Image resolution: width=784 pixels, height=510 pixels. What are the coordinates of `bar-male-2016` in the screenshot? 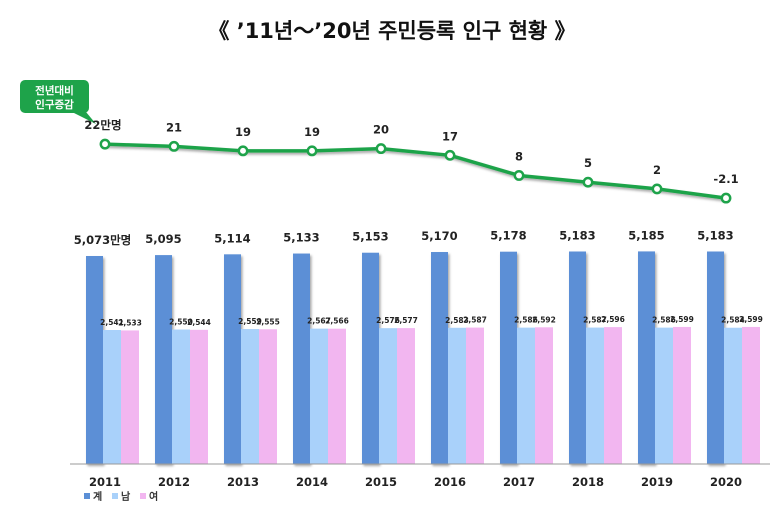 It's located at (457, 395).